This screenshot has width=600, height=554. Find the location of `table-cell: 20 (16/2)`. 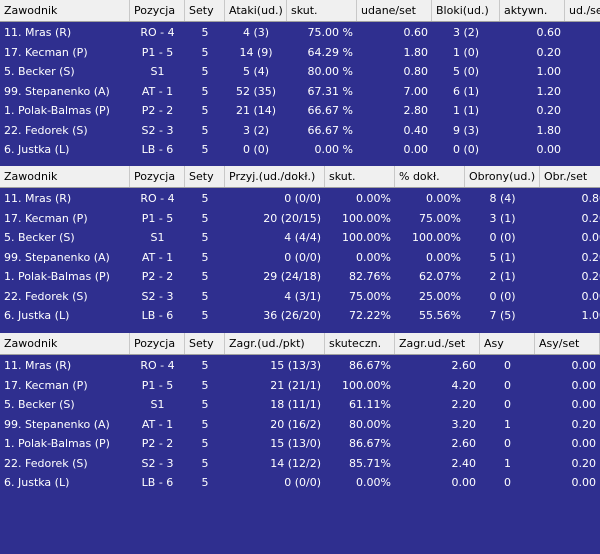

table-cell: 20 (16/2) is located at coordinates (295, 424).